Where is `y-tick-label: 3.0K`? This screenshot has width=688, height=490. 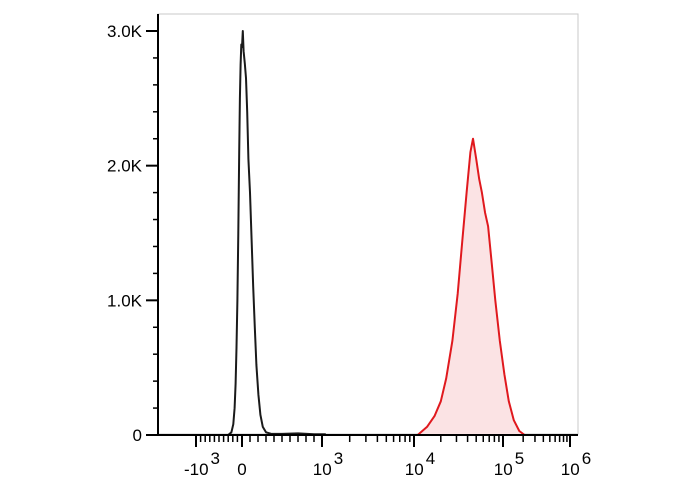 y-tick-label: 3.0K is located at coordinates (125, 31).